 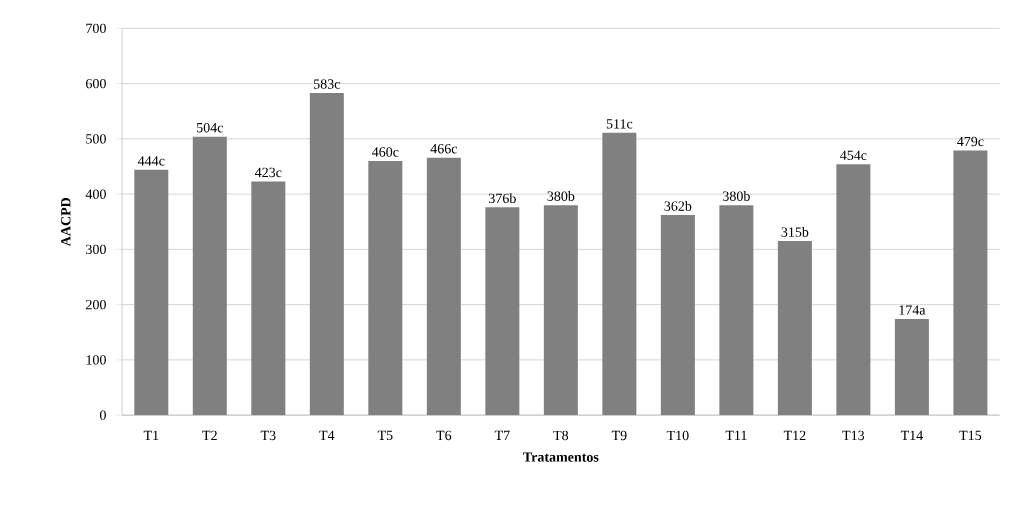 What do you see at coordinates (95, 194) in the screenshot?
I see `y-tick-label: 400` at bounding box center [95, 194].